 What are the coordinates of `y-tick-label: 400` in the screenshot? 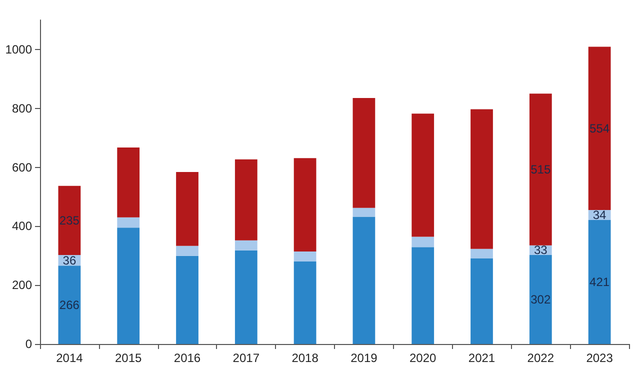 It's located at (22, 226).